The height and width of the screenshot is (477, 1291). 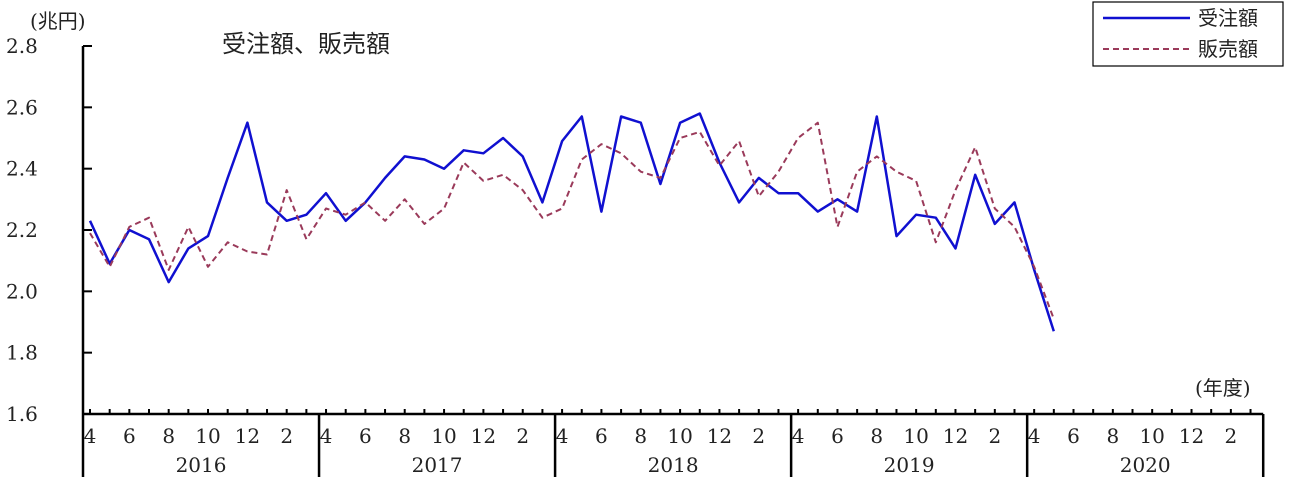 I want to click on legend-box, so click(x=1188, y=34).